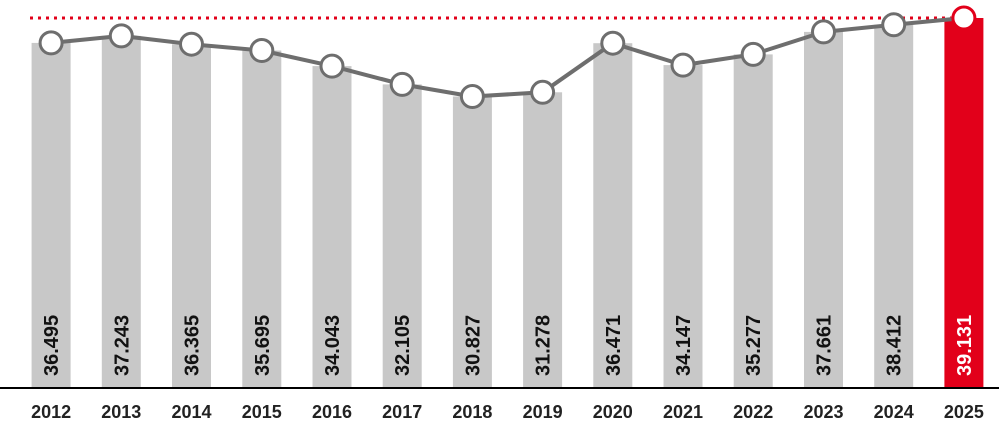  What do you see at coordinates (332, 227) in the screenshot?
I see `bar-2016` at bounding box center [332, 227].